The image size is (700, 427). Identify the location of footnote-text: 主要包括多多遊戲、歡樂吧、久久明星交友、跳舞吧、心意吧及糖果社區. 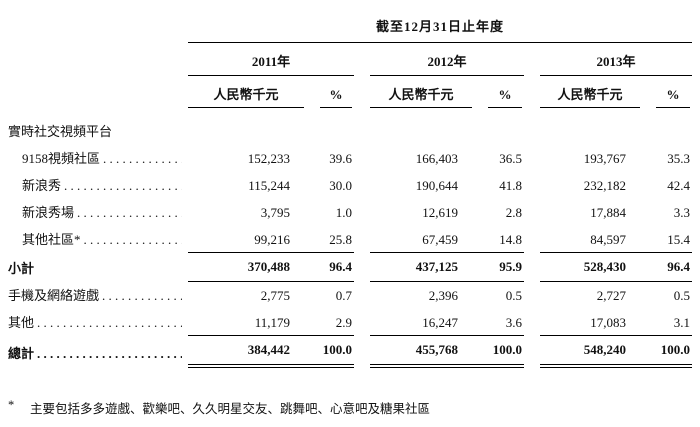
(230, 408).